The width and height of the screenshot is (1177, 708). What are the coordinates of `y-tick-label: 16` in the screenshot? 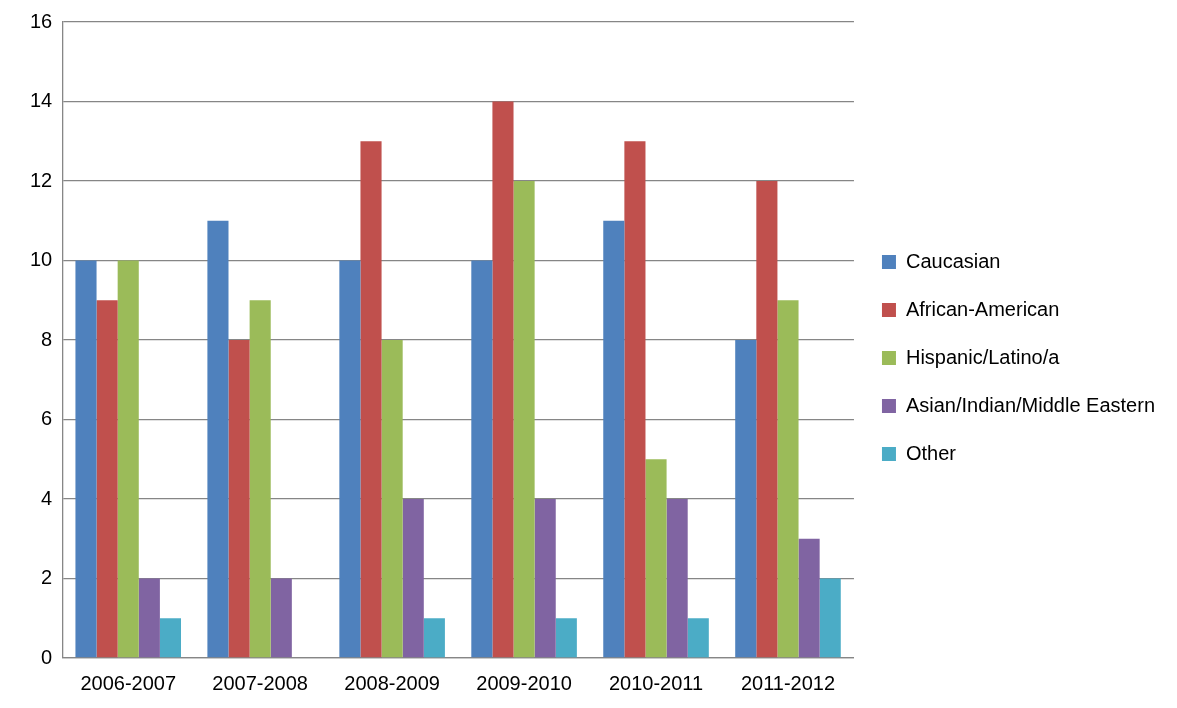 It's located at (41, 20).